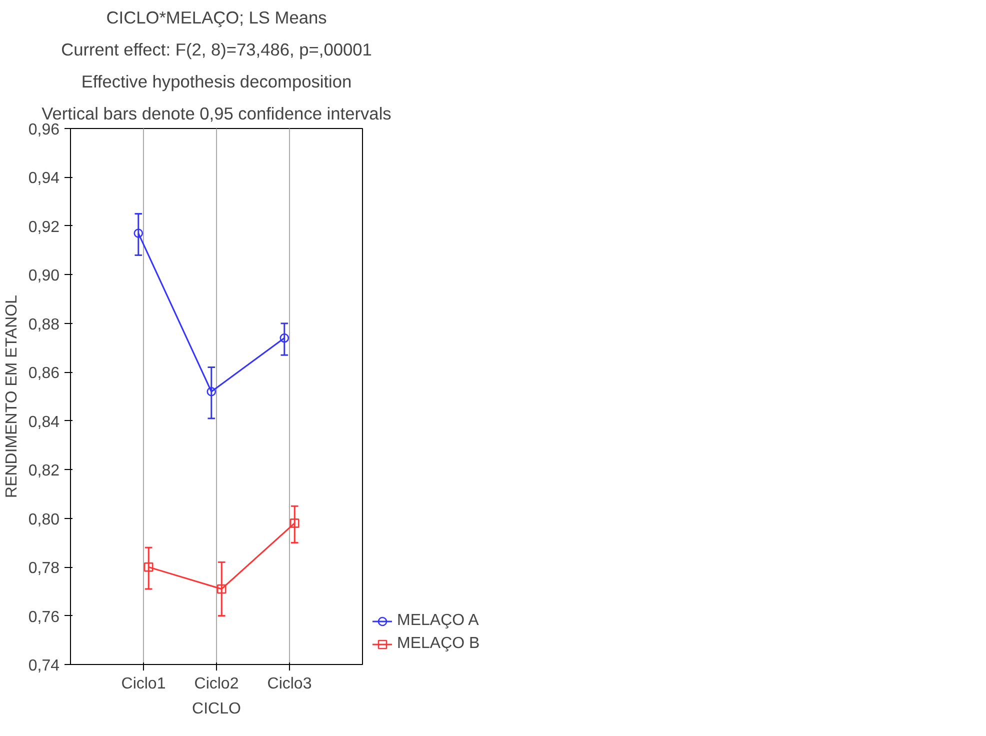 This screenshot has height=736, width=986. Describe the element at coordinates (44, 227) in the screenshot. I see `y-tick-label: 0,92` at that location.